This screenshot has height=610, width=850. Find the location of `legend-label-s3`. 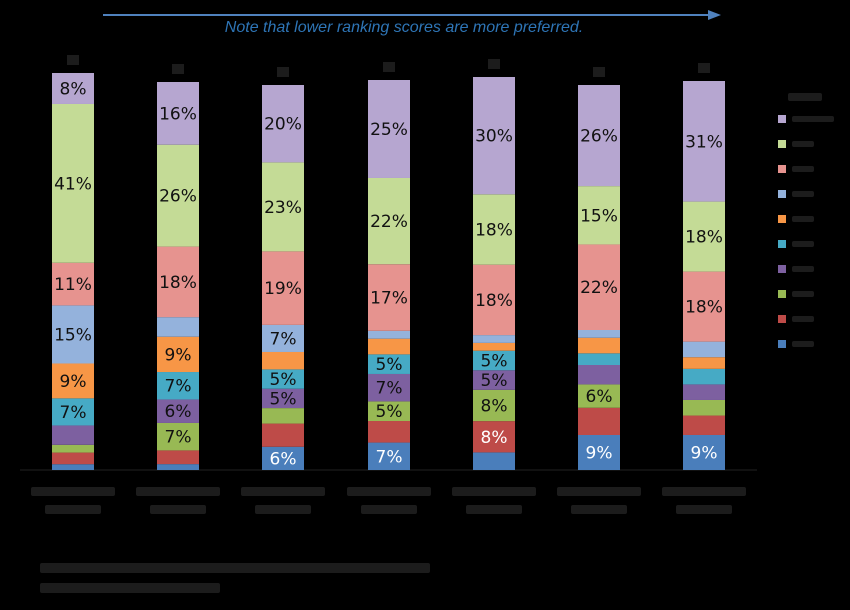

legend-label-s3 is located at coordinates (803, 294).